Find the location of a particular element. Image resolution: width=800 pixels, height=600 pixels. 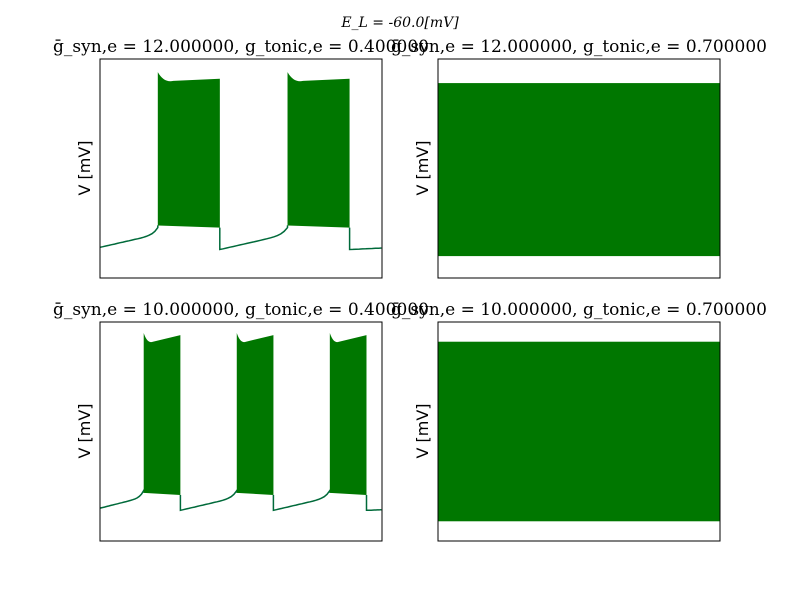

panel-4-ylabel: V [mV] is located at coordinates (422, 430).